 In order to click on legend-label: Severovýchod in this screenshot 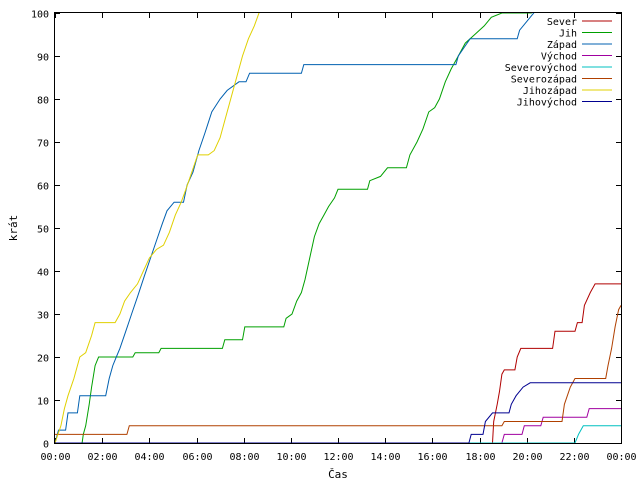, I will do `click(541, 68)`.